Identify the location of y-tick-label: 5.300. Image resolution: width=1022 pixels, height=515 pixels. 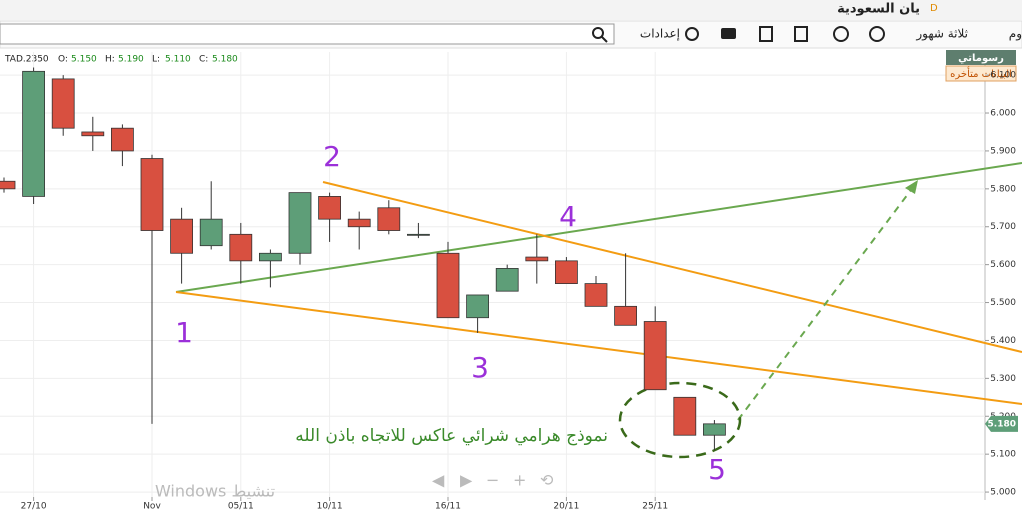
(1003, 379).